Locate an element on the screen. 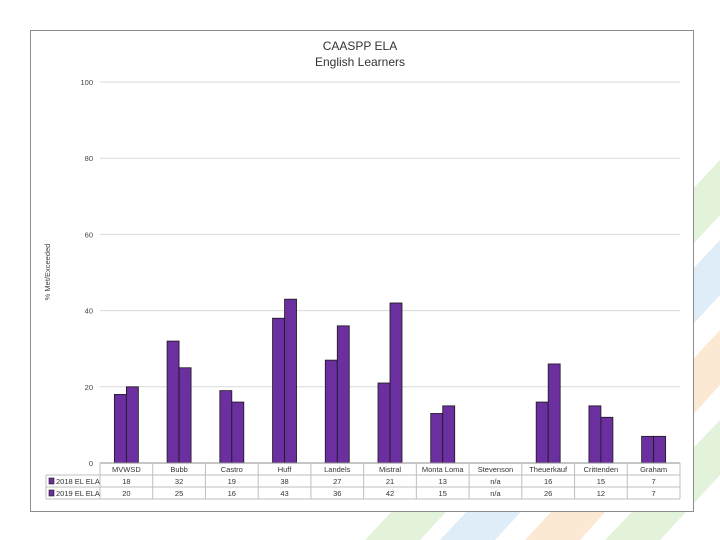  data-label: 19 is located at coordinates (232, 481).